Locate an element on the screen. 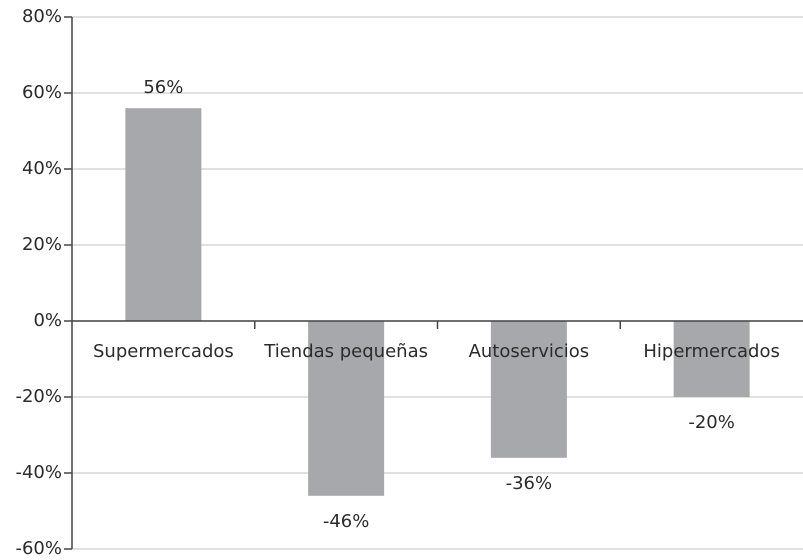  x-tick-label: Tiendas pequeñas is located at coordinates (345, 351).